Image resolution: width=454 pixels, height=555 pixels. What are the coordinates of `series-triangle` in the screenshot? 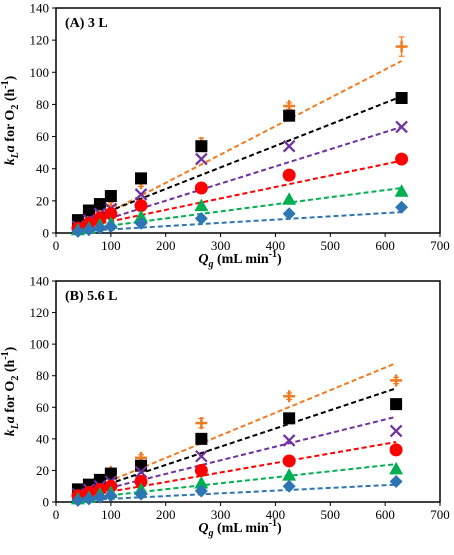 It's located at (239, 210).